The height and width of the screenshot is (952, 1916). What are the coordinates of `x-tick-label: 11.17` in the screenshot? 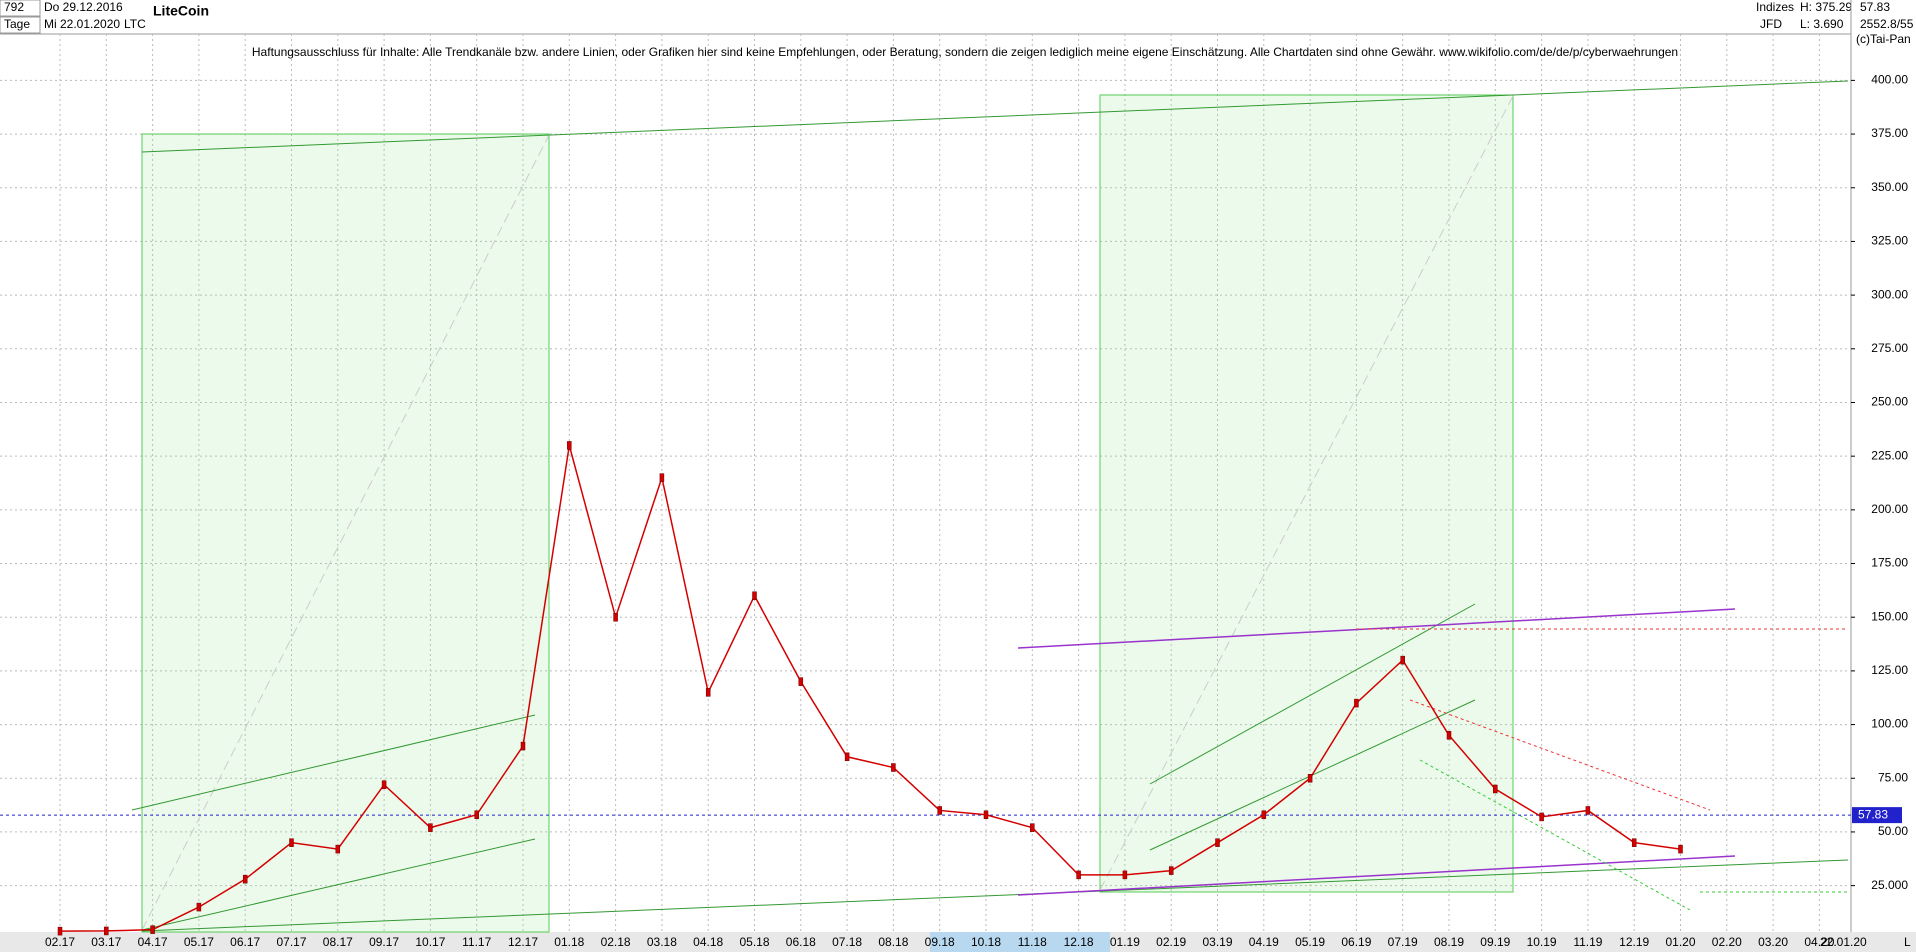 It's located at (476, 942).